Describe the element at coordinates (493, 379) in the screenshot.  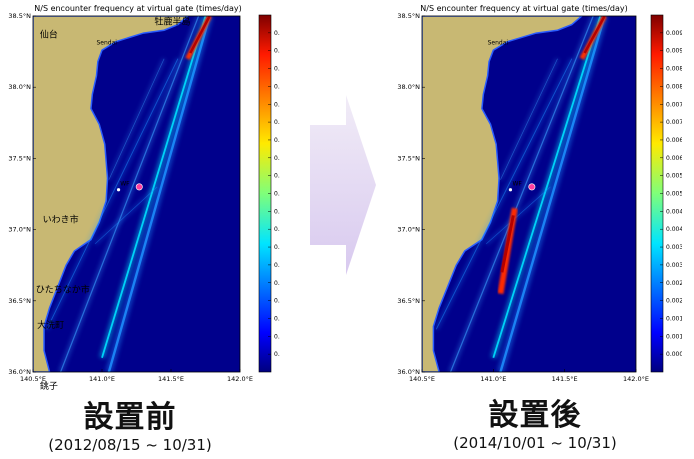
I see `x-tick-label: 141.0°E` at that location.